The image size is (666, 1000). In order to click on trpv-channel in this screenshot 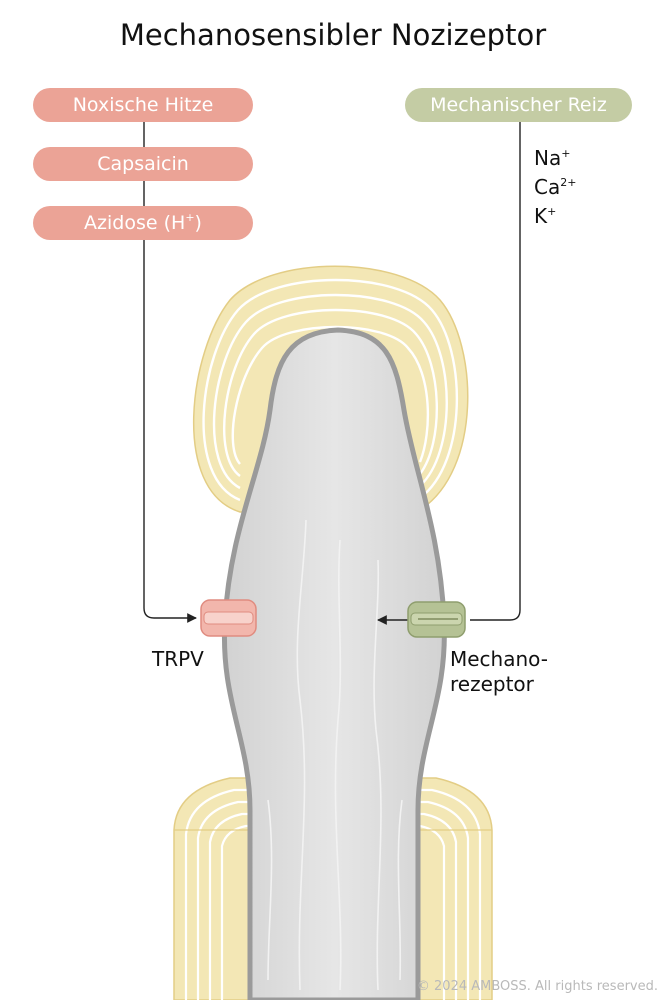, I will do `click(228, 618)`.